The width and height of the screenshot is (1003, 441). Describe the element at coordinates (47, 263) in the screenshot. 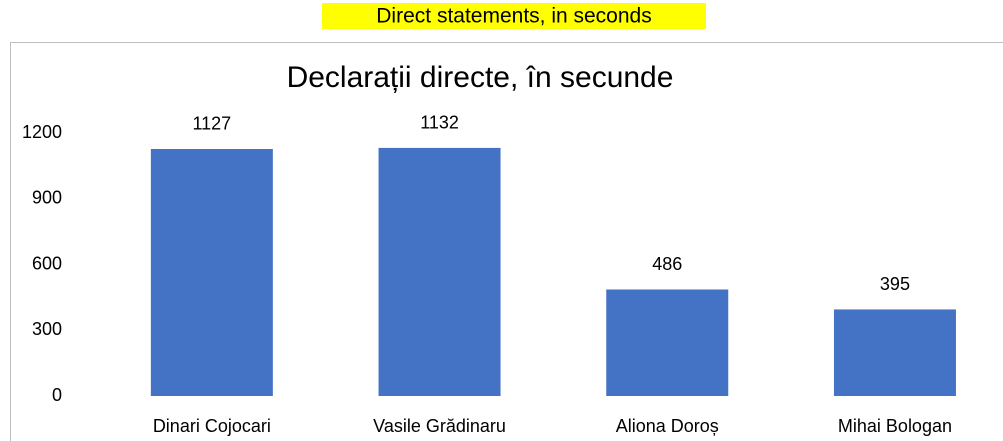

I see `y-tick-label: 600` at that location.